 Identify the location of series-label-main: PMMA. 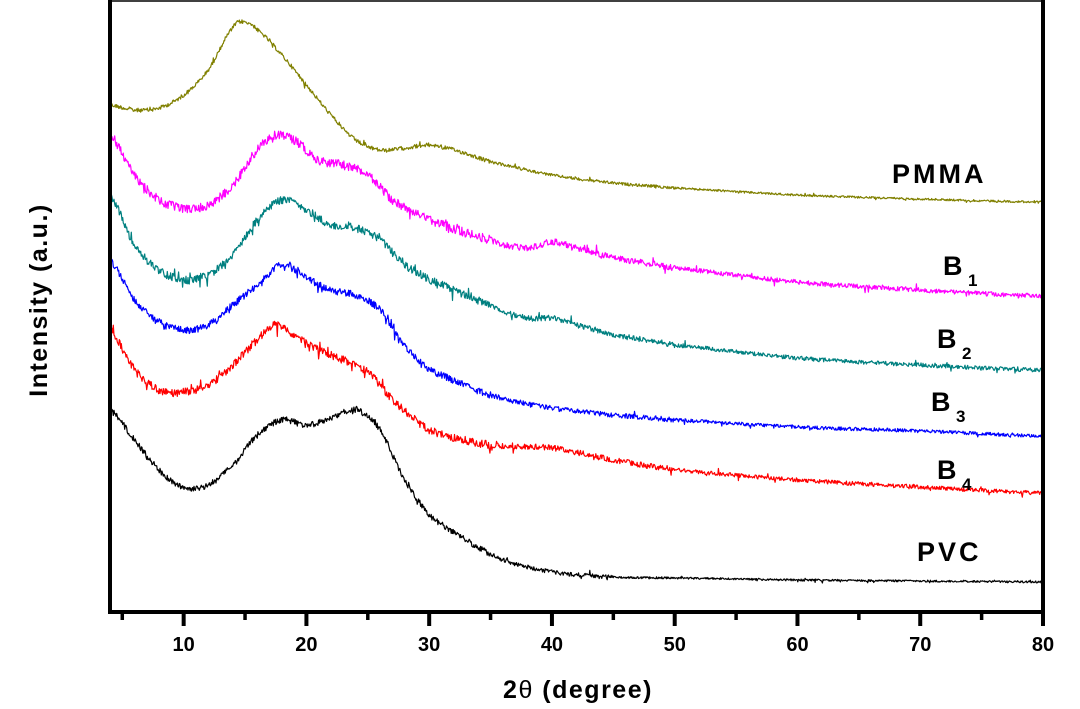
(939, 174).